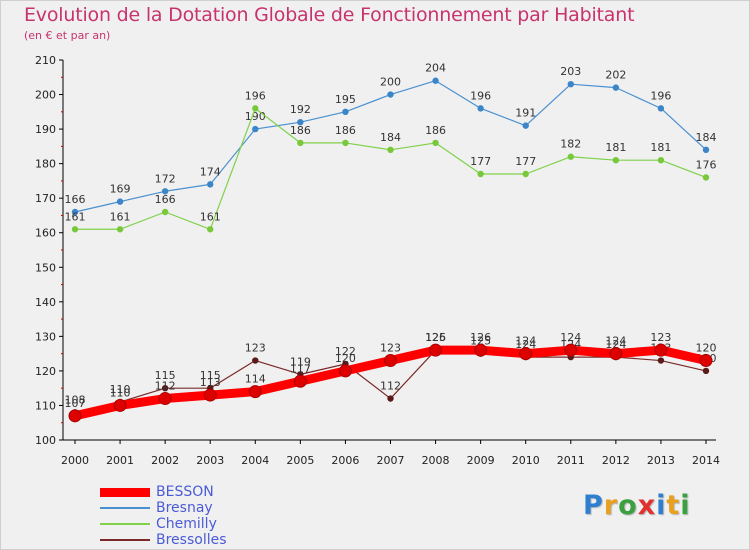  What do you see at coordinates (628, 505) in the screenshot?
I see `logo-letter: o` at bounding box center [628, 505].